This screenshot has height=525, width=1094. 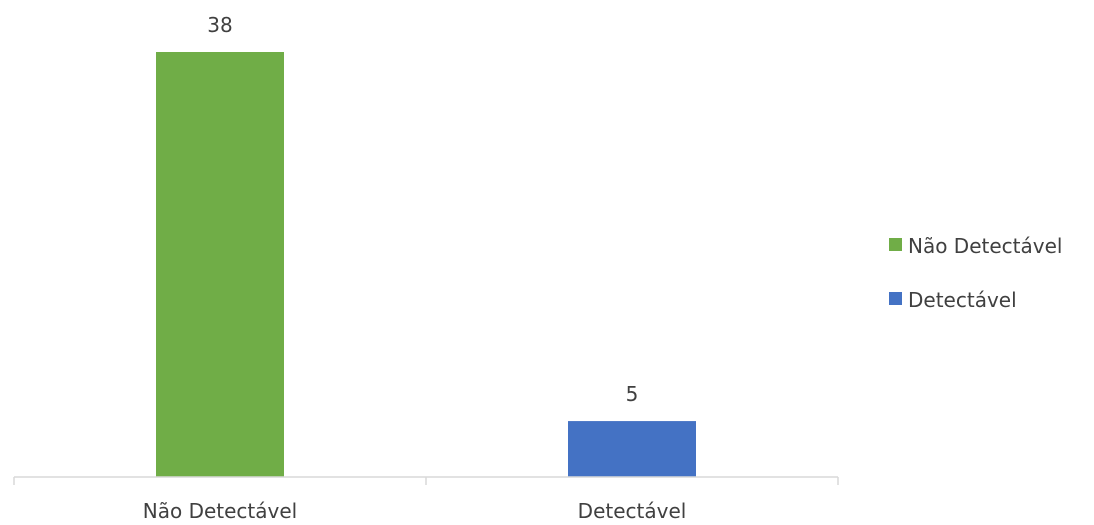 I want to click on legend-swatch-detectavel, so click(x=895, y=298).